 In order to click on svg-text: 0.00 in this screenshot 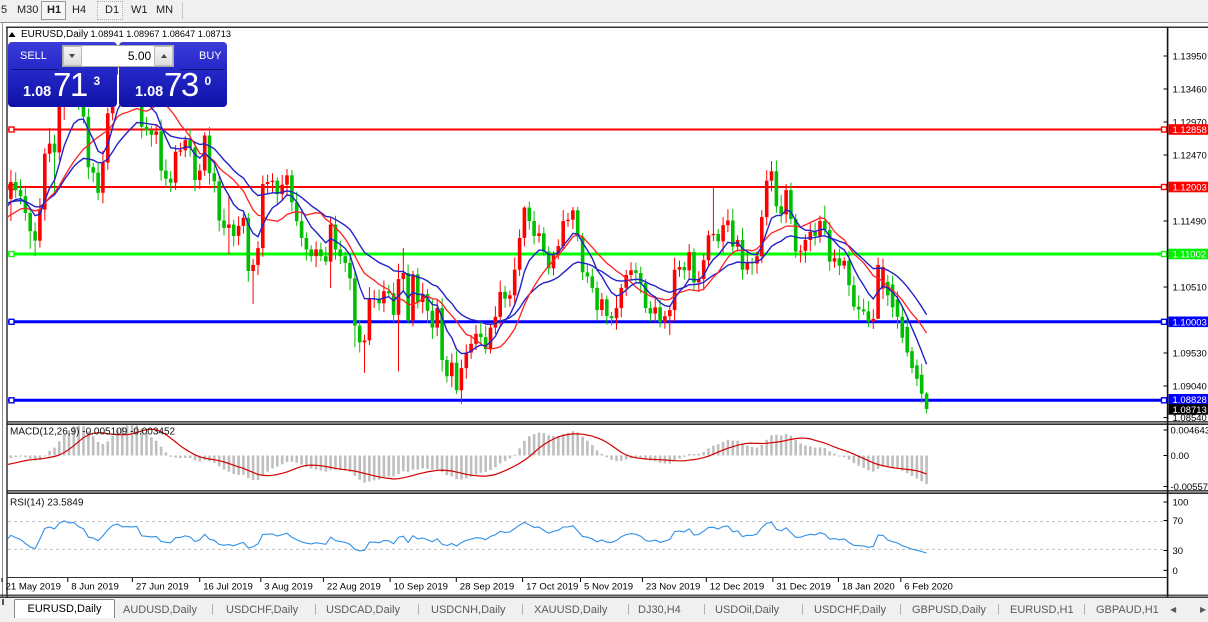, I will do `click(1180, 456)`.